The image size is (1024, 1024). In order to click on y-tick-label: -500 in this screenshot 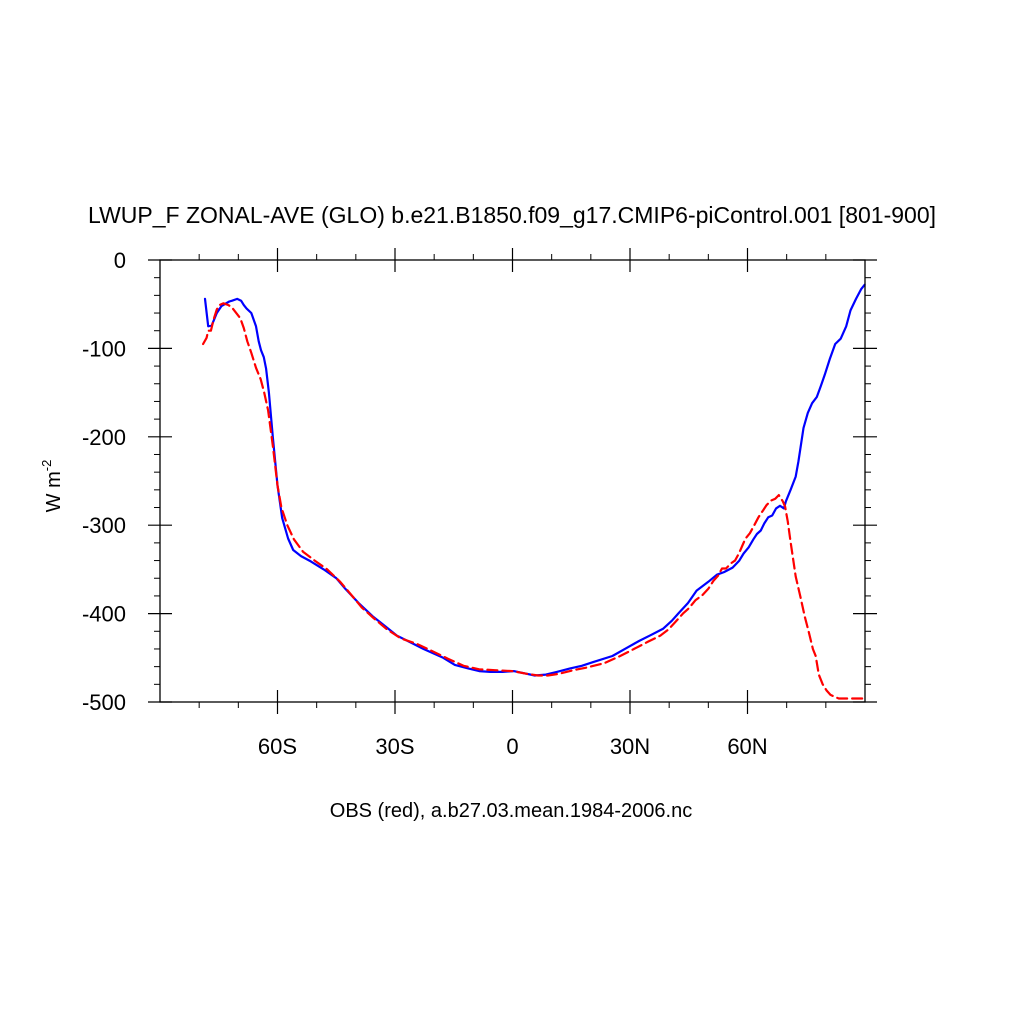, I will do `click(104, 702)`.